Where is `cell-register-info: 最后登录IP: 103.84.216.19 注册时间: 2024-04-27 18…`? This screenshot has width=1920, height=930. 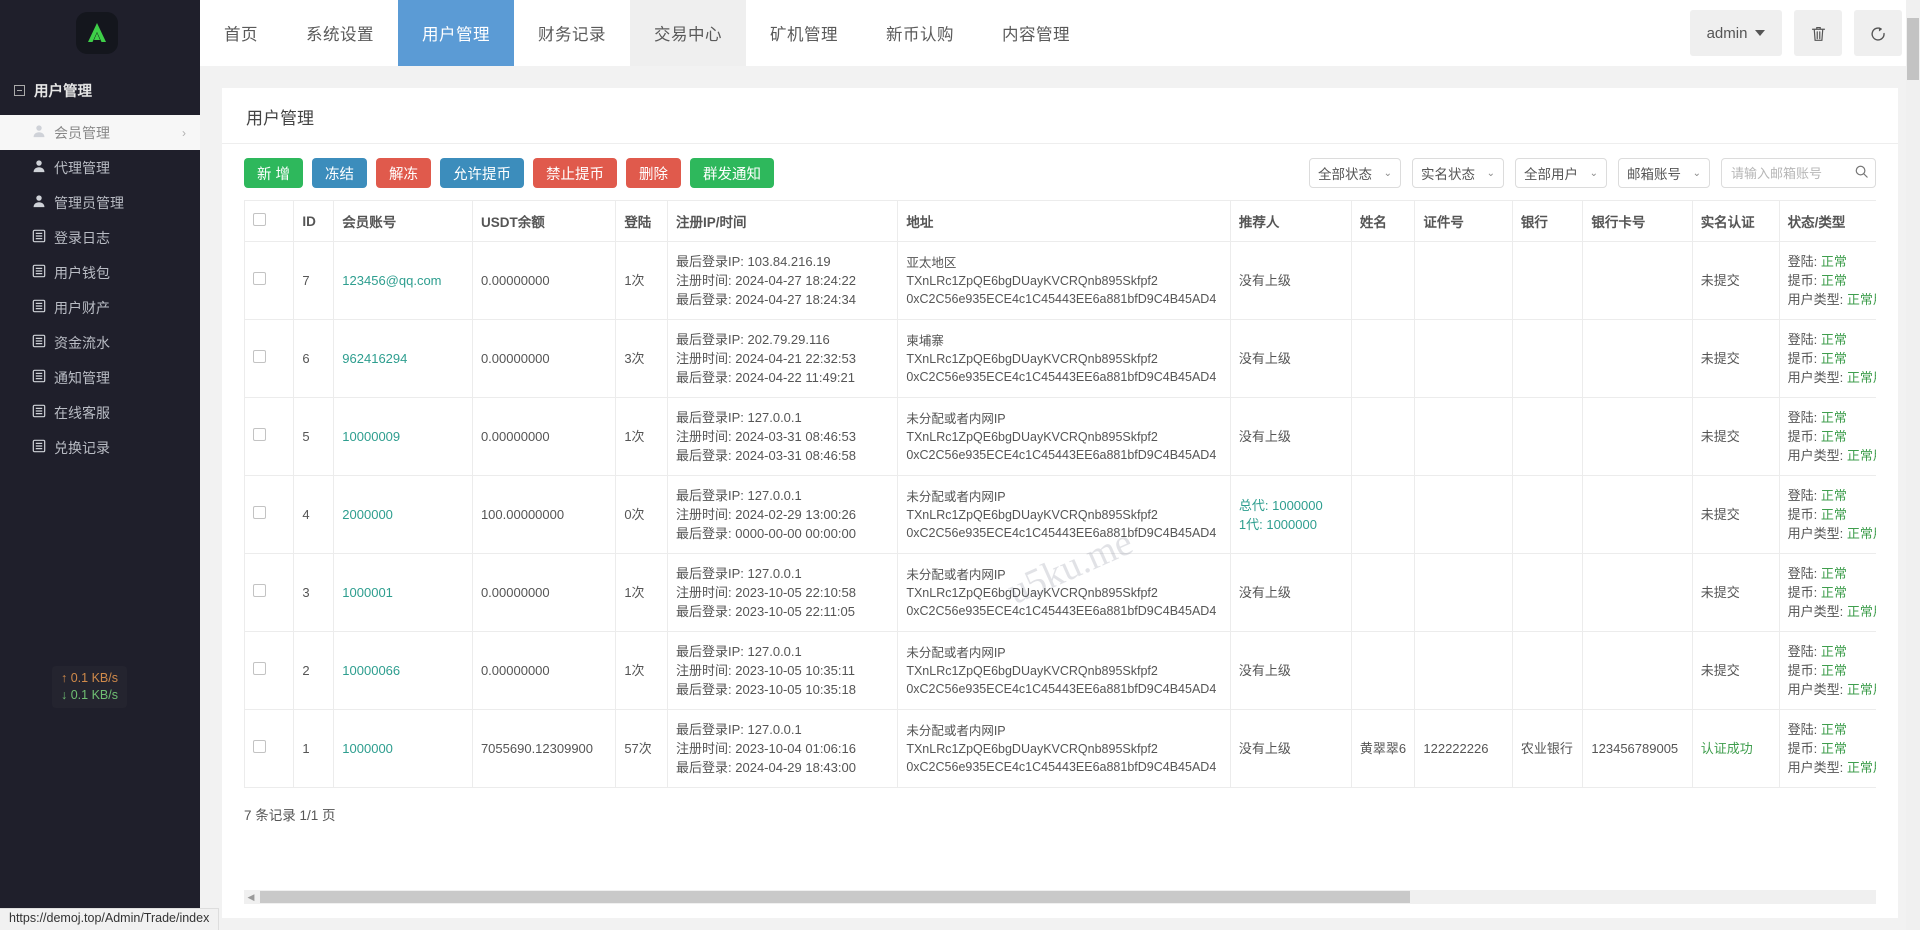
cell-register-info: 最后登录IP: 103.84.216.19 注册时间: 2024-04-27 18… is located at coordinates (783, 280).